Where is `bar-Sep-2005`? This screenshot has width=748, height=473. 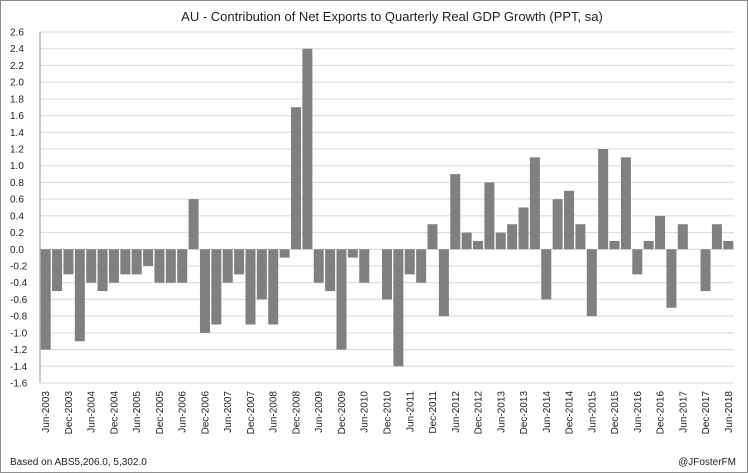
bar-Sep-2005 is located at coordinates (148, 257).